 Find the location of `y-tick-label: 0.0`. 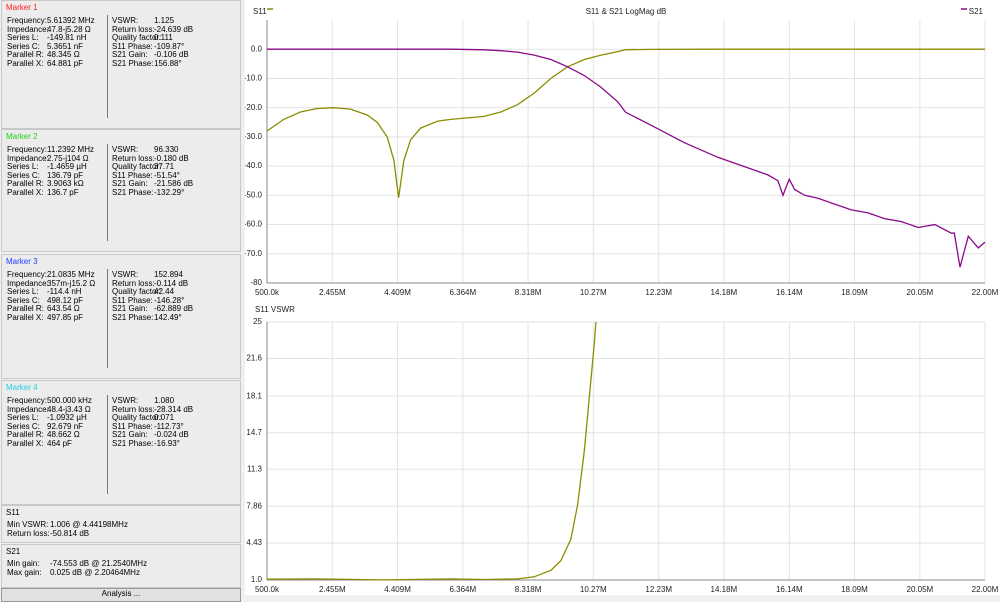

y-tick-label: 0.0 is located at coordinates (257, 48).